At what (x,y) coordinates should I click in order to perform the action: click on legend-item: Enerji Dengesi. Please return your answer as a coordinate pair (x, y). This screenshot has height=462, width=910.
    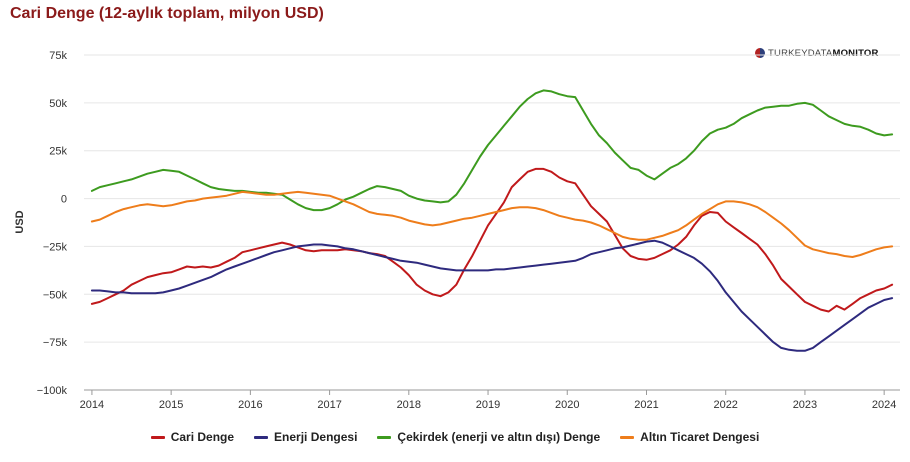
    Looking at the image, I should click on (305, 437).